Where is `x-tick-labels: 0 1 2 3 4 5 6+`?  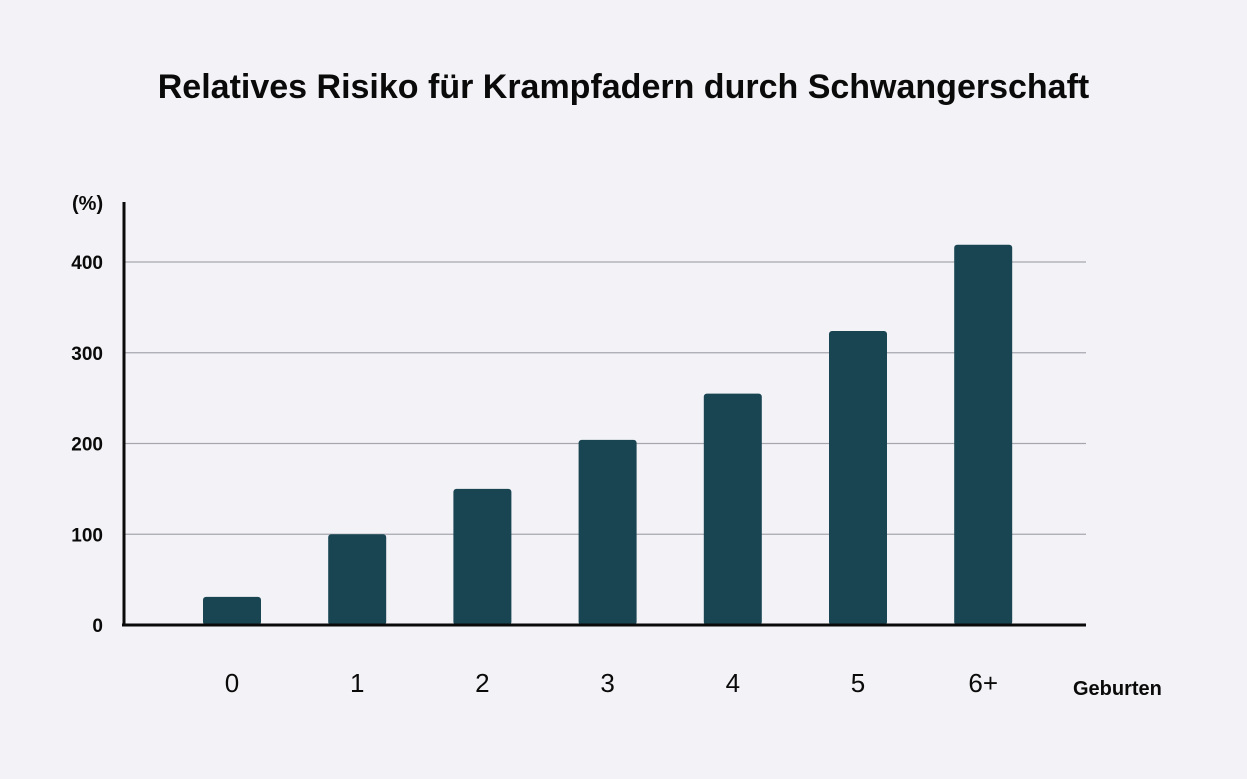
x-tick-labels: 0 1 2 3 4 5 6+ is located at coordinates (611, 683).